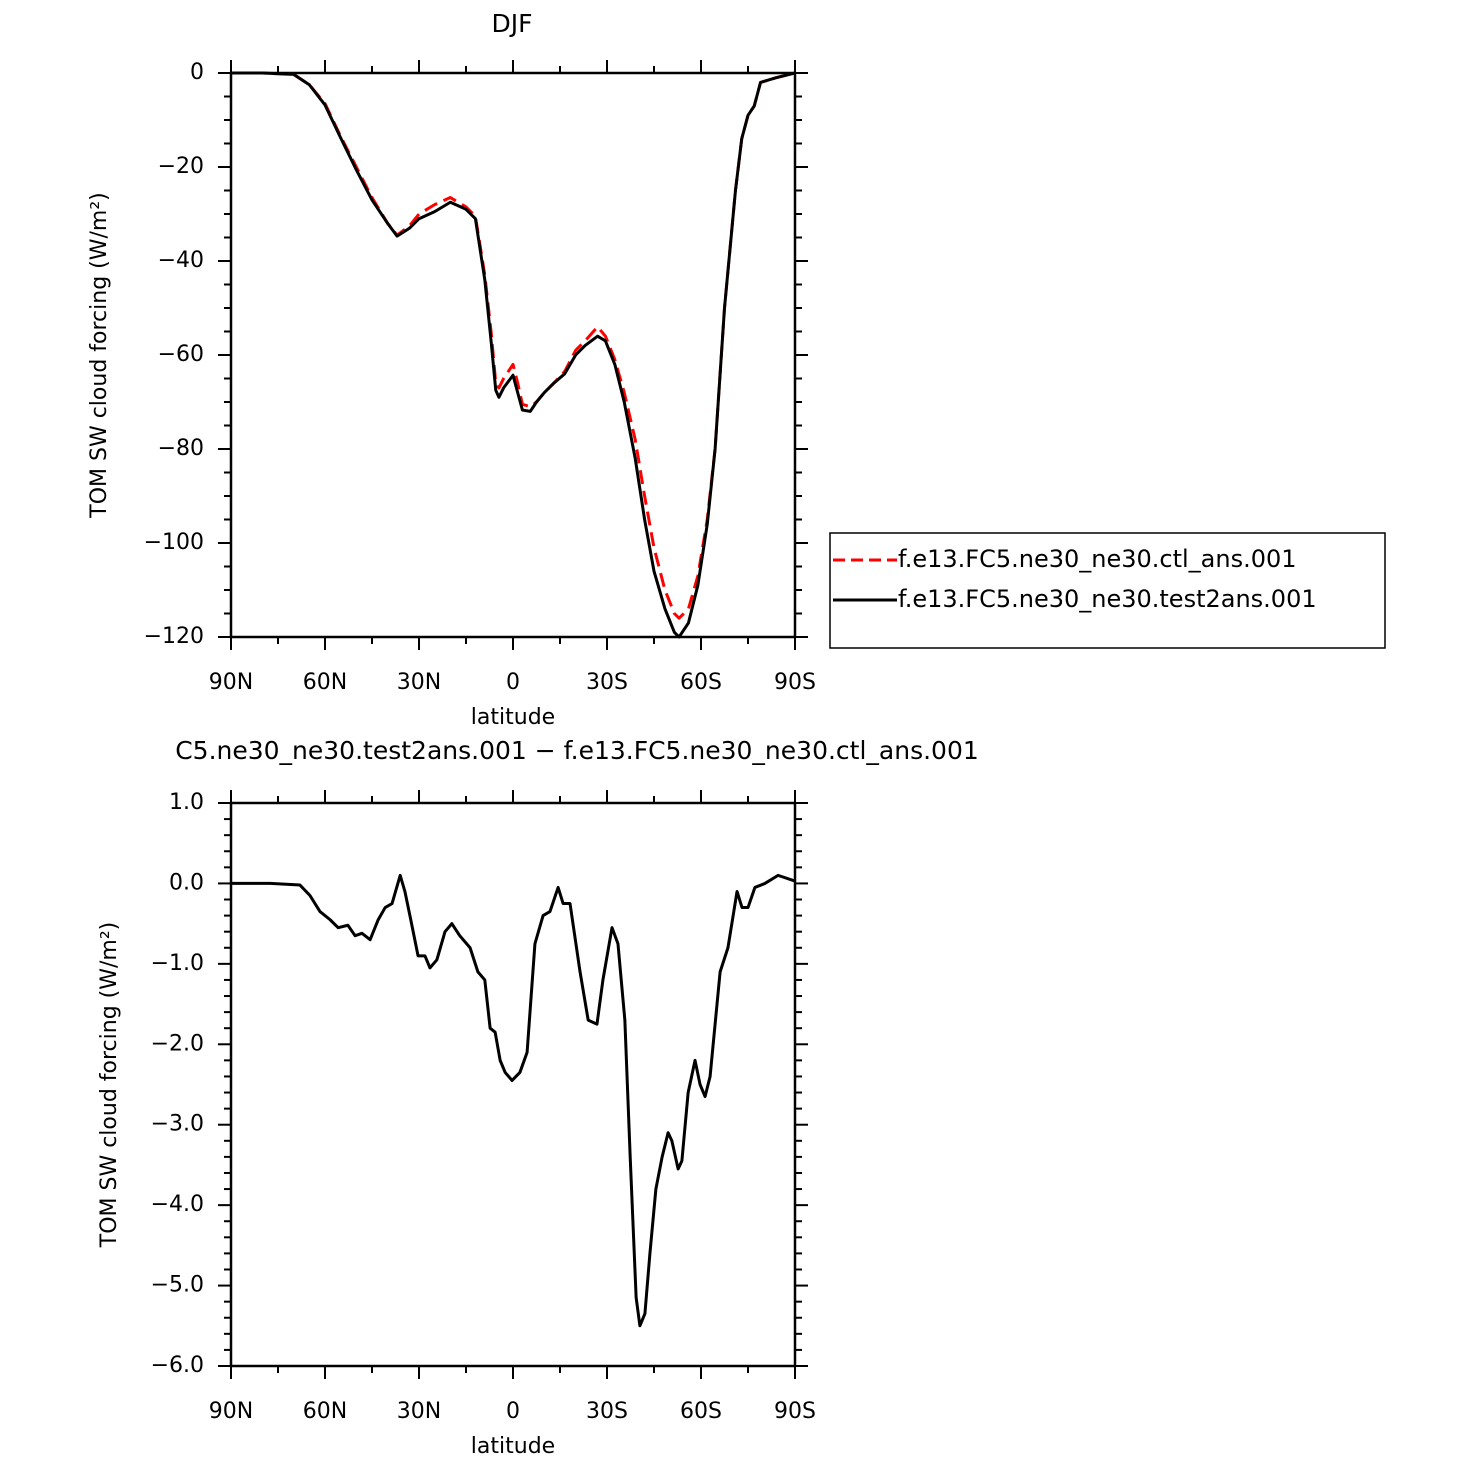 The width and height of the screenshot is (1469, 1469). Describe the element at coordinates (1097, 559) in the screenshot. I see `legend-label: f.e13.FC5.ne30_ne30.ctl_ans.001` at that location.